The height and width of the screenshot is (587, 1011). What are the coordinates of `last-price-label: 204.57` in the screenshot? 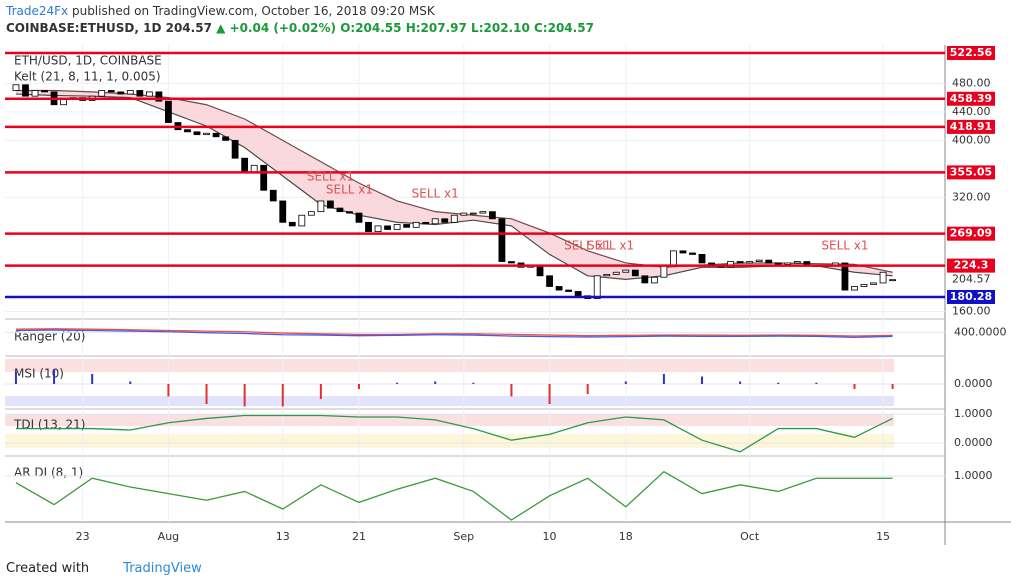 It's located at (971, 279).